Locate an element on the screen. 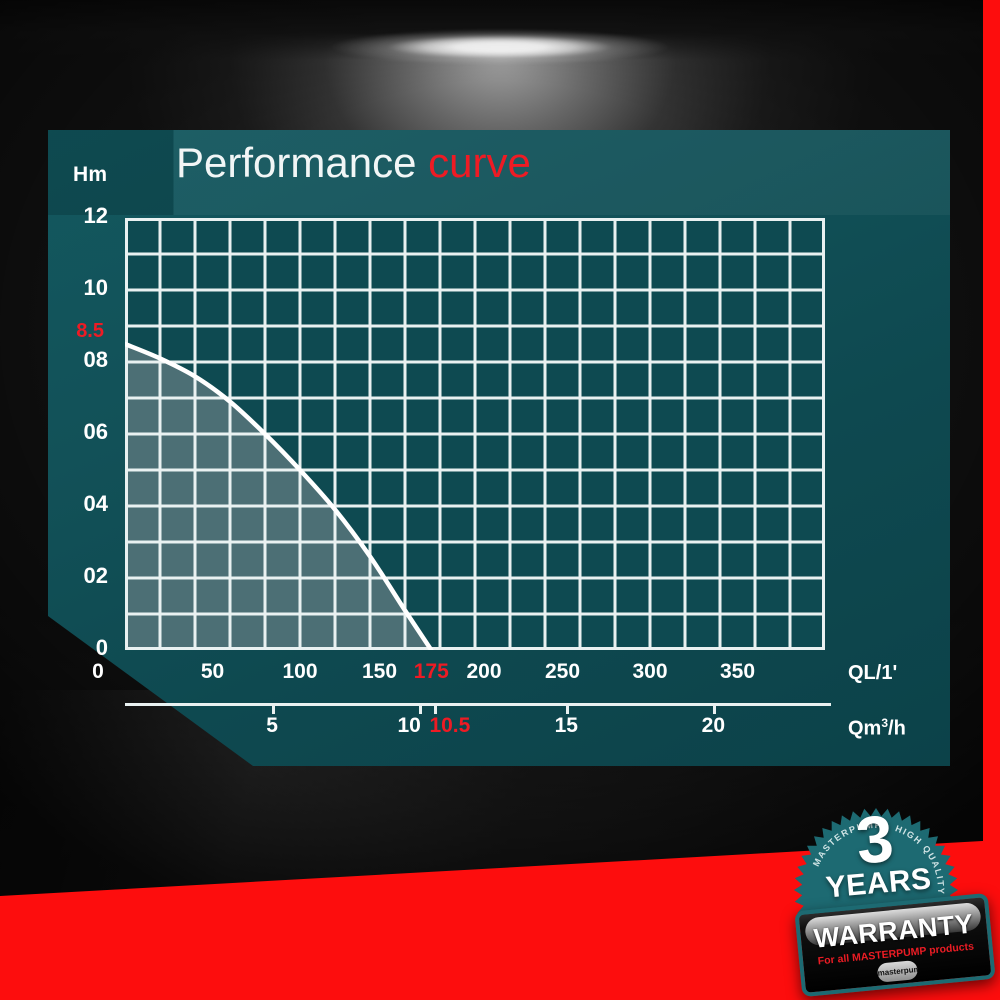 The image size is (1000, 1000). x-tick-label: 350 is located at coordinates (737, 671).